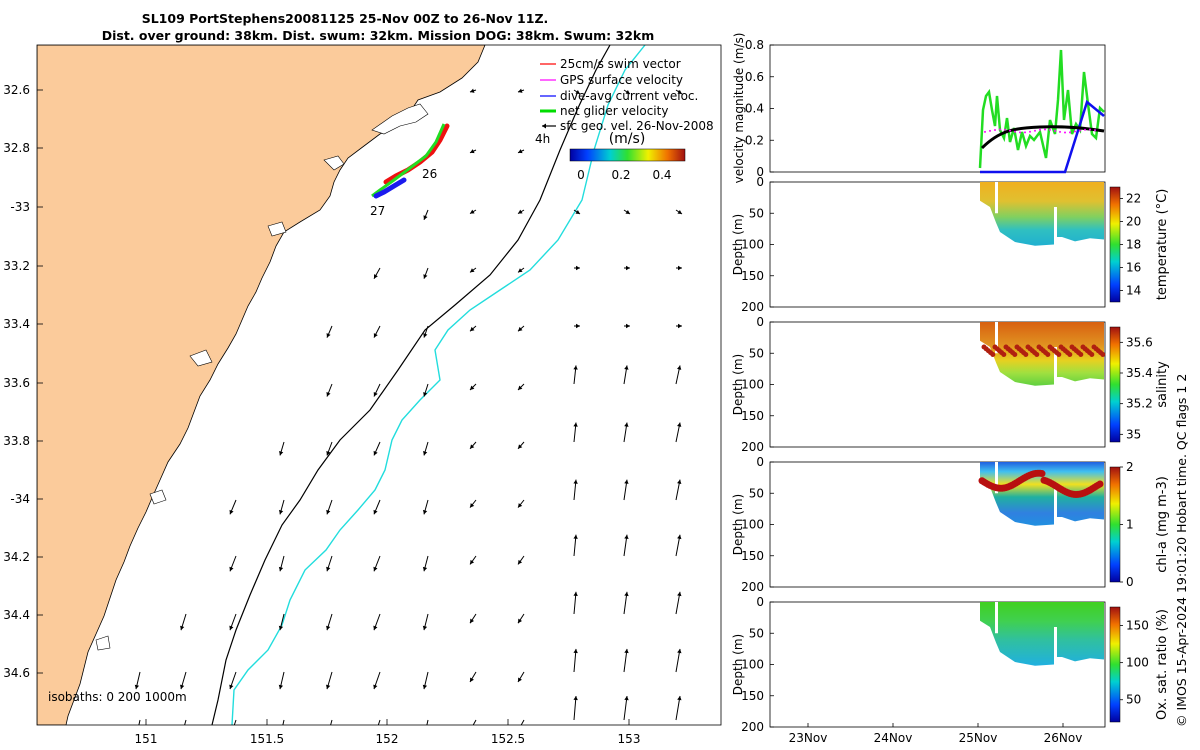 The height and width of the screenshot is (750, 1200). I want to click on map-y-tick-label: 34.4, so click(16, 615).